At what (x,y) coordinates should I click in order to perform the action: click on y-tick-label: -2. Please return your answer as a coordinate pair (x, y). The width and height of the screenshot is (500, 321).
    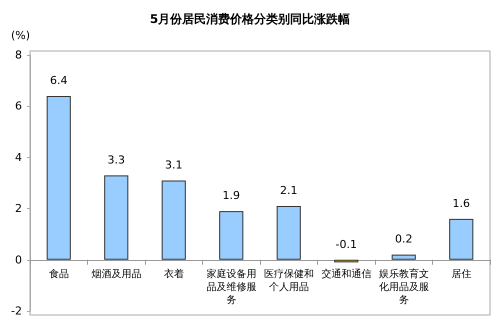
    Looking at the image, I should click on (16, 311).